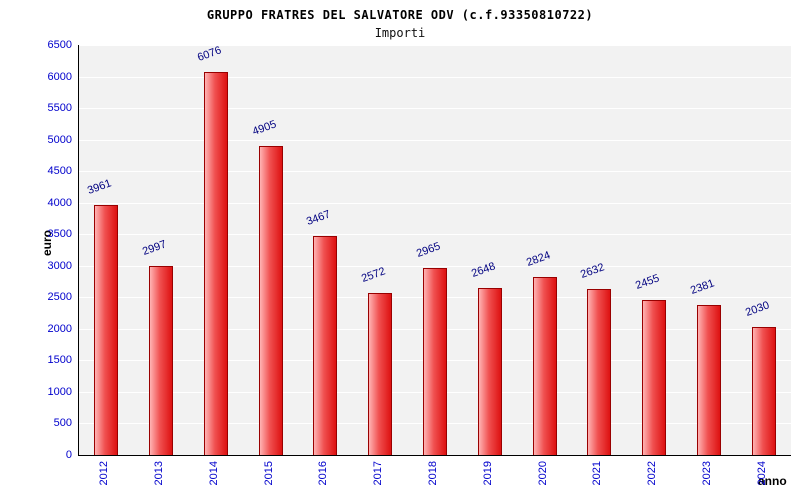  What do you see at coordinates (104, 473) in the screenshot?
I see `x-tick-label: 2012` at bounding box center [104, 473].